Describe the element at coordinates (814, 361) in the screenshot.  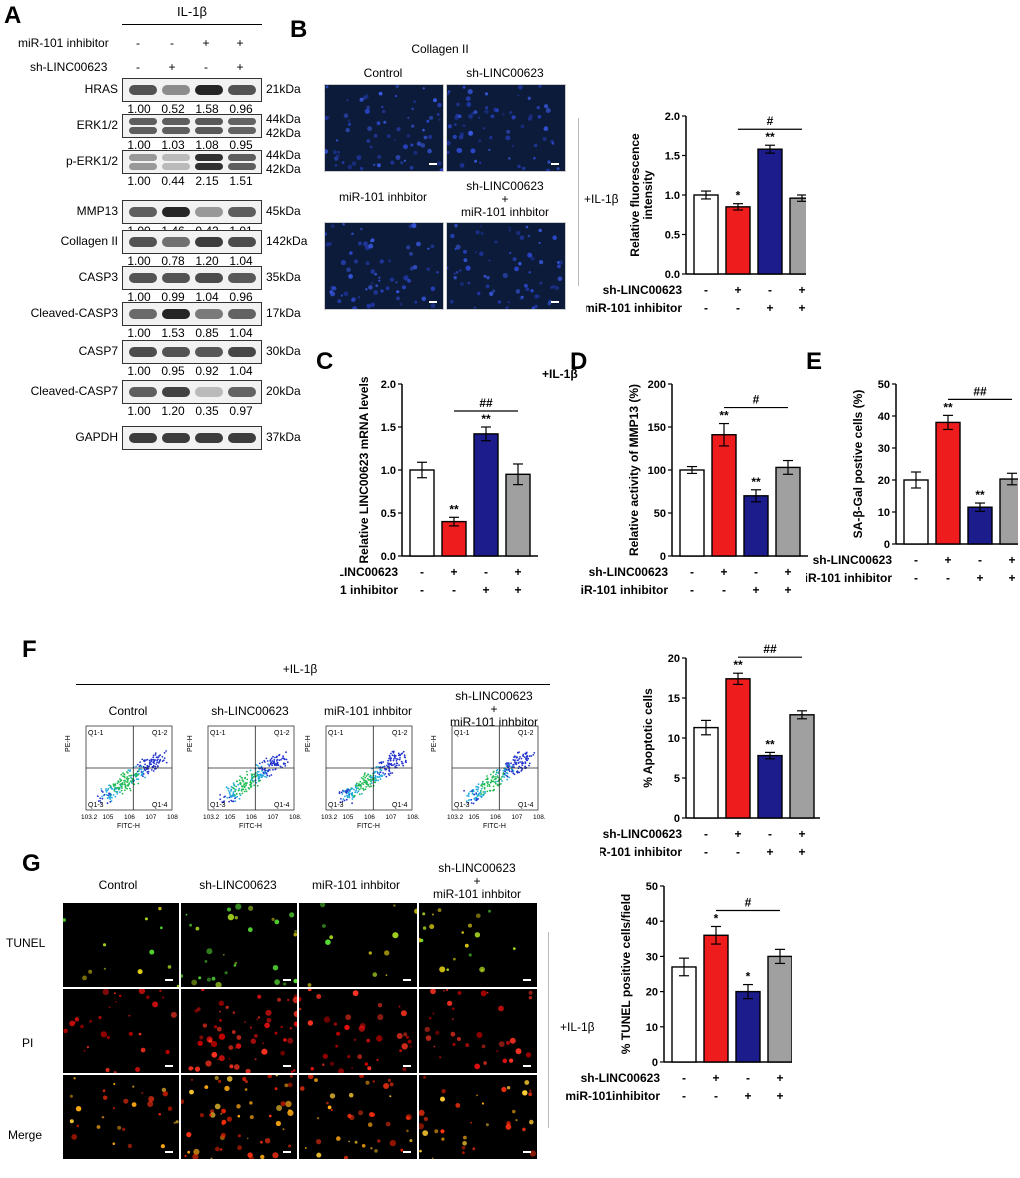
I see `panel-letter-e: E` at that location.